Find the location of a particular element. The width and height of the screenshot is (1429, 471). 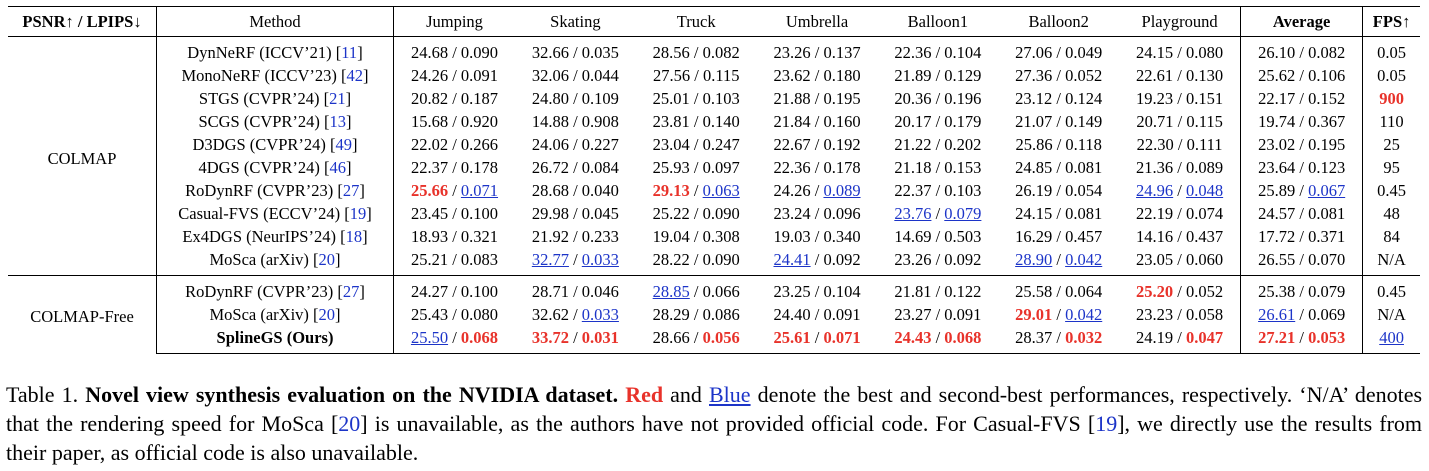

citation-link: 18 is located at coordinates (354, 236).